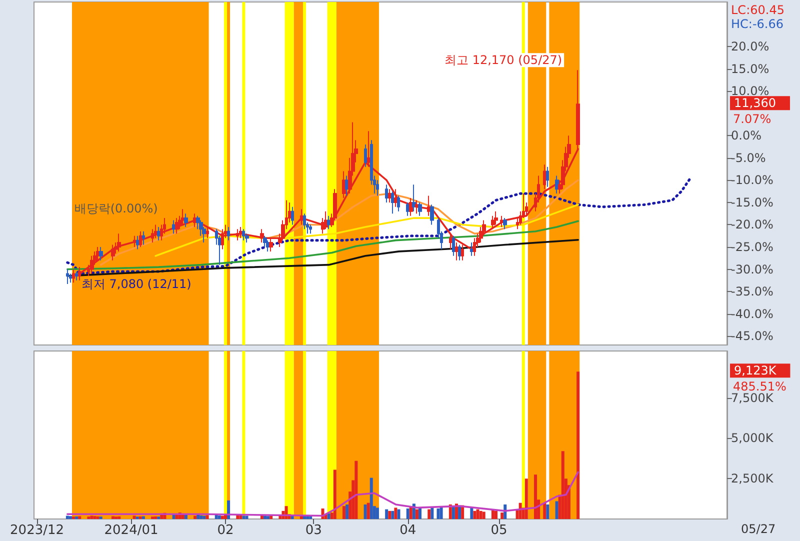 Image resolution: width=800 pixels, height=541 pixels. Describe the element at coordinates (758, 529) in the screenshot. I see `text: 05/27` at that location.